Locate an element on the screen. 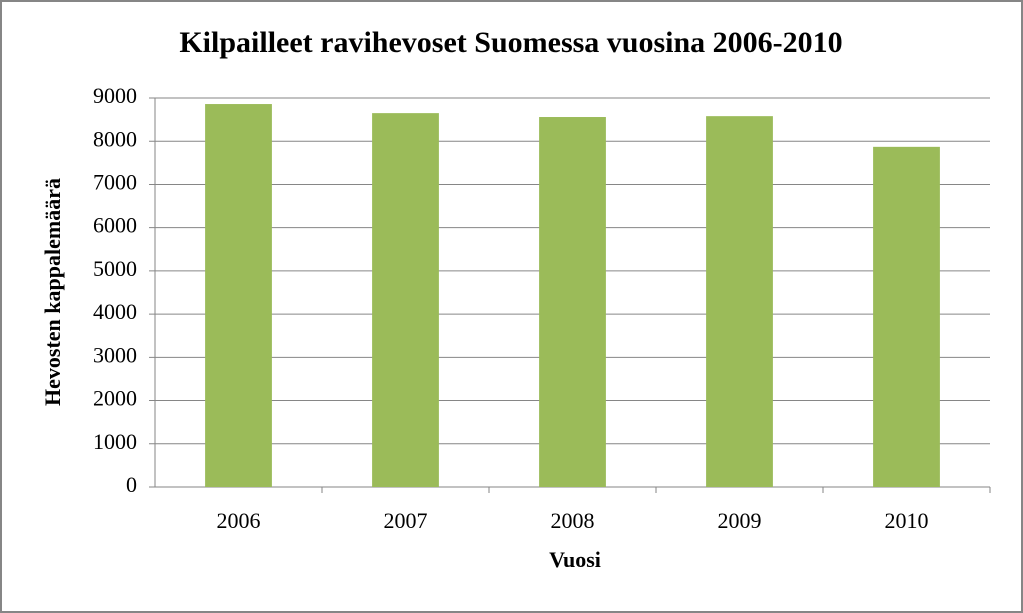 The image size is (1023, 613). y-tick-label: 7000 is located at coordinates (115, 181).